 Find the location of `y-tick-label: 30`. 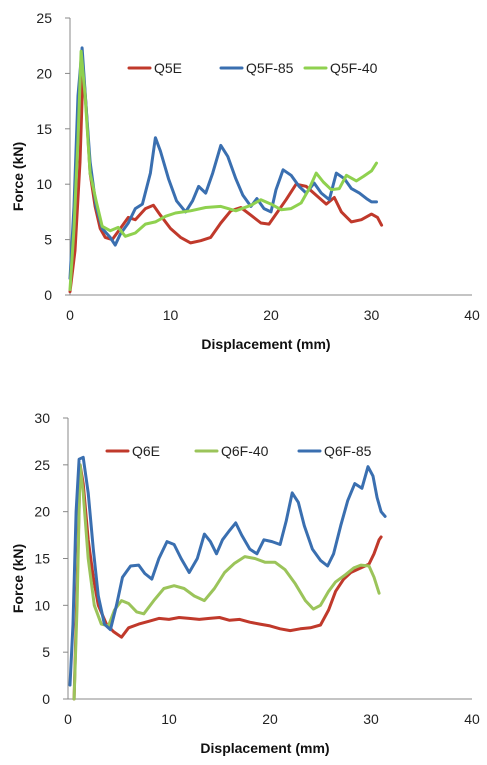

y-tick-label: 30 is located at coordinates (42, 418).